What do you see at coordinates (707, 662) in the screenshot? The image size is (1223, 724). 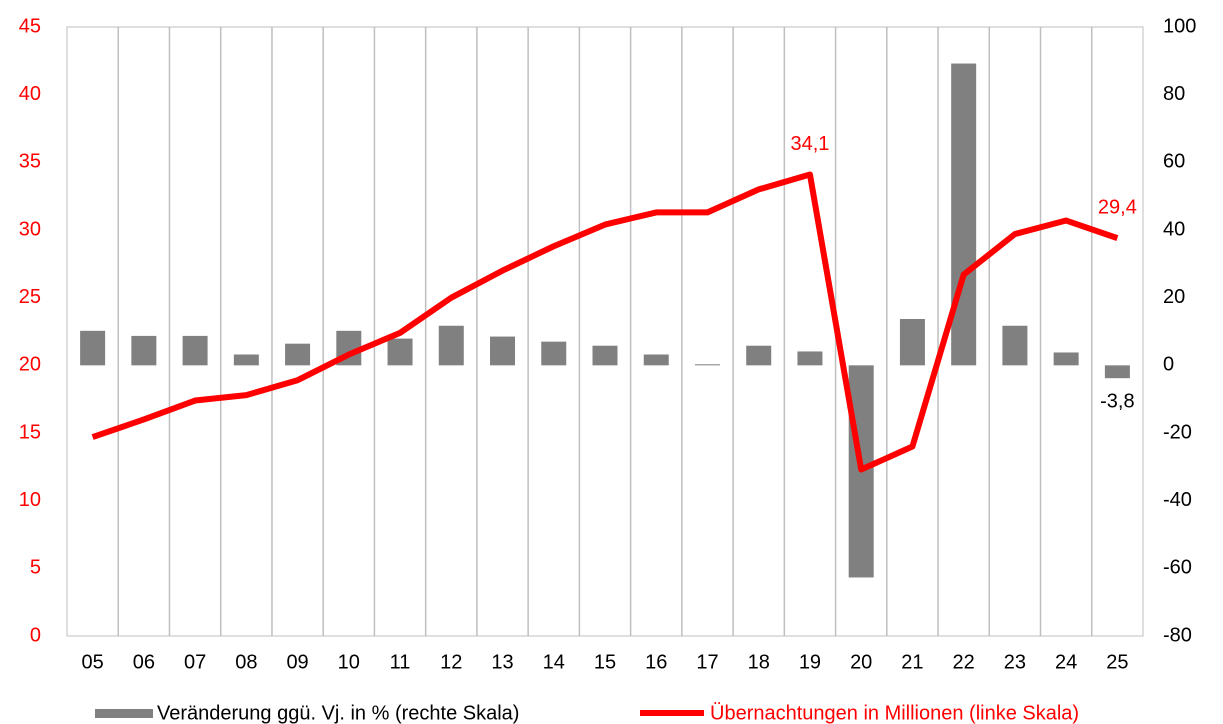 I see `x-tick-label: 17` at bounding box center [707, 662].